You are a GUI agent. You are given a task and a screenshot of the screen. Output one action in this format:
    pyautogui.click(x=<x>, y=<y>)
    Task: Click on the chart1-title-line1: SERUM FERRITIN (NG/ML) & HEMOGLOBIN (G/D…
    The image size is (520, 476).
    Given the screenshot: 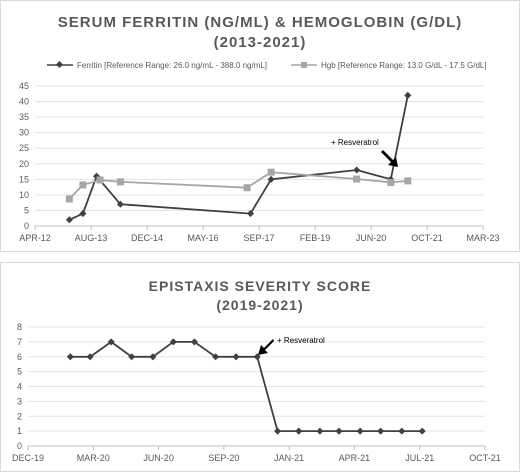 What is the action you would take?
    pyautogui.click(x=260, y=22)
    